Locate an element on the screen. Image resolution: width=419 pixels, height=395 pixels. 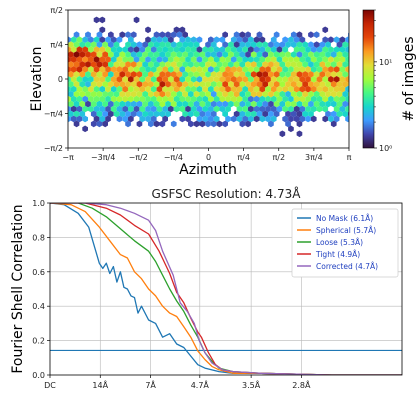
legend-label-spherical: Spherical (5.7Å) is located at coordinates (346, 230).